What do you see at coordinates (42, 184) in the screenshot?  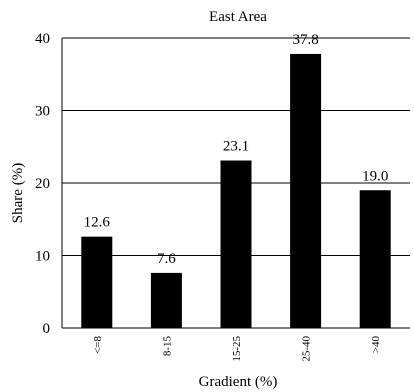 I see `y-tick-label: 20` at bounding box center [42, 184].